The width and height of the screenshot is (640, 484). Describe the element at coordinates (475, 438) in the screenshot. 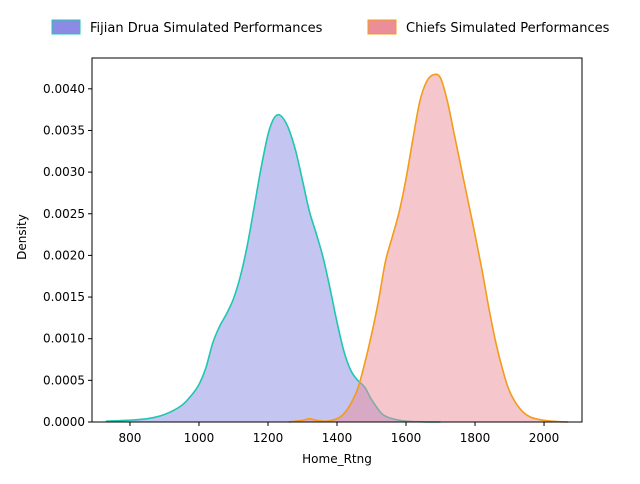

I see `x-tick-label: 1800` at that location.